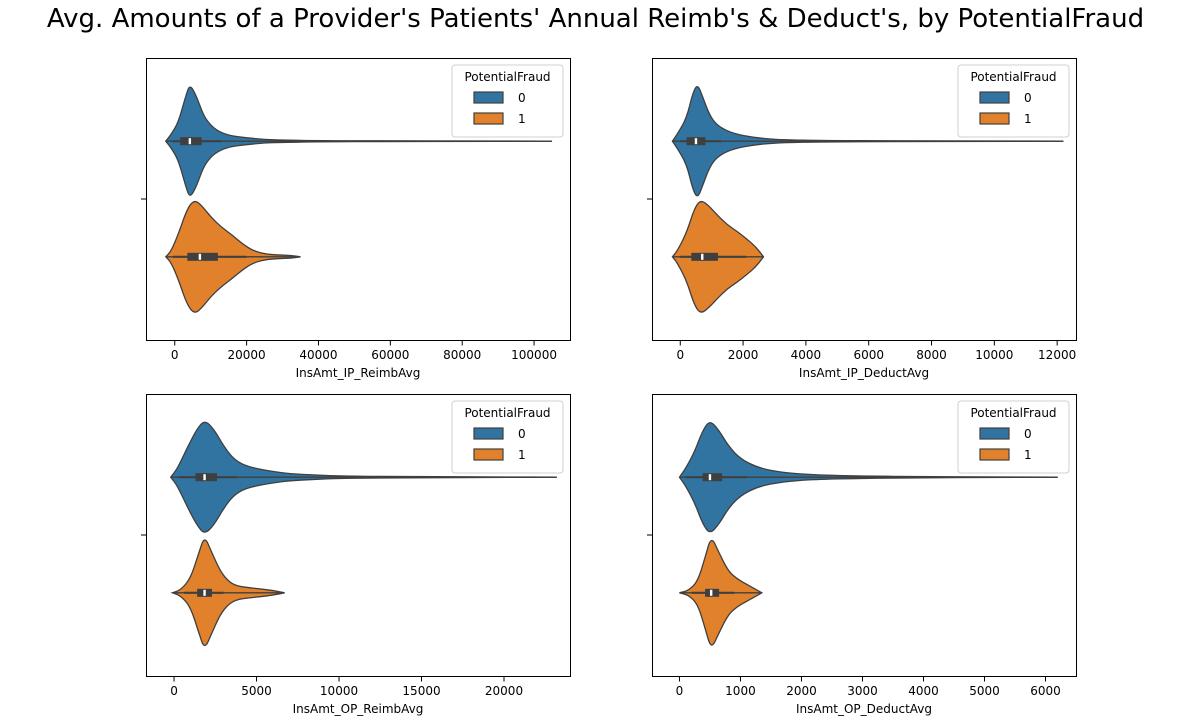 Image resolution: width=1191 pixels, height=727 pixels. Describe the element at coordinates (318, 355) in the screenshot. I see `x-tick-label: 40000` at that location.